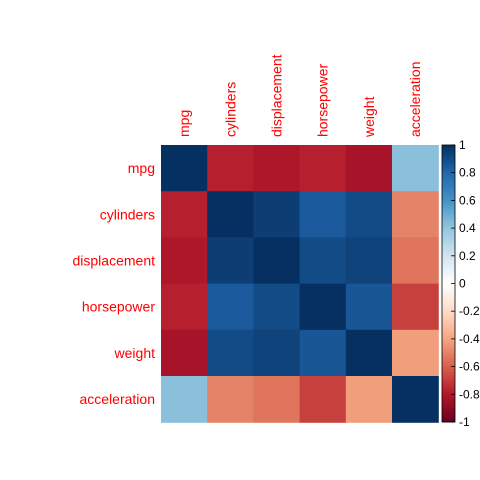 The image size is (480, 480). I want to click on row-label: cylinders, so click(127, 214).